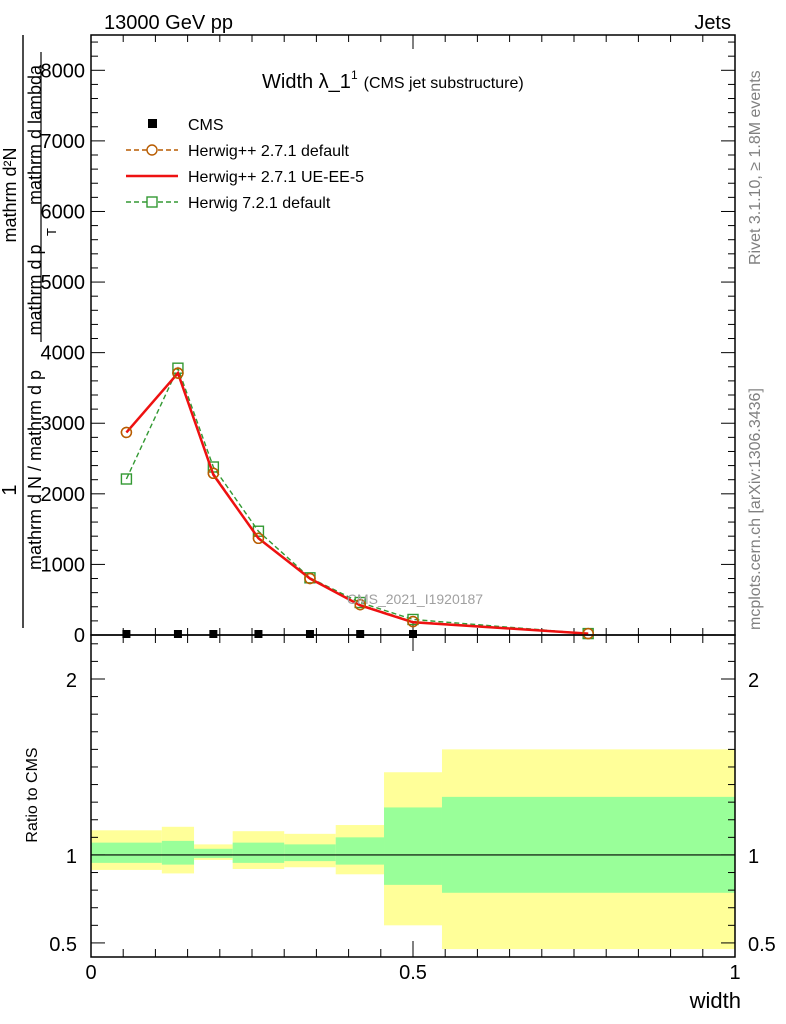 This screenshot has height=1024, width=786. Describe the element at coordinates (269, 151) in the screenshot. I see `legend-label: Herwig++ 2.7.1 default` at that location.